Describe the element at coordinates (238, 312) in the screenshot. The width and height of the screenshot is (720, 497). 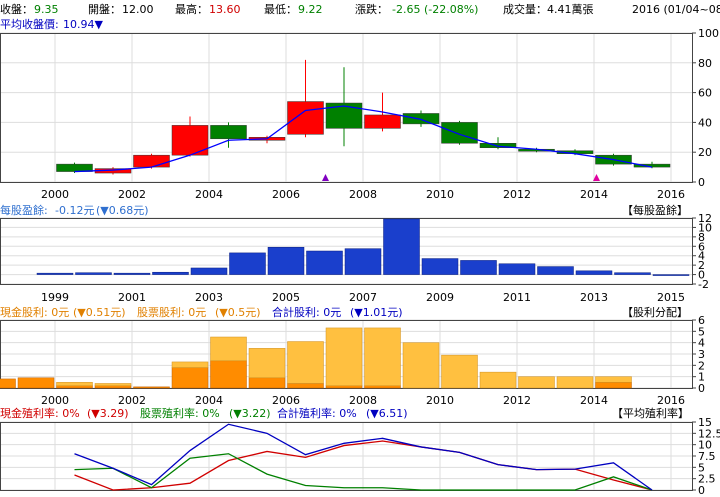
I see `stock-dividend-avg: (▼0.5元)` at that location.